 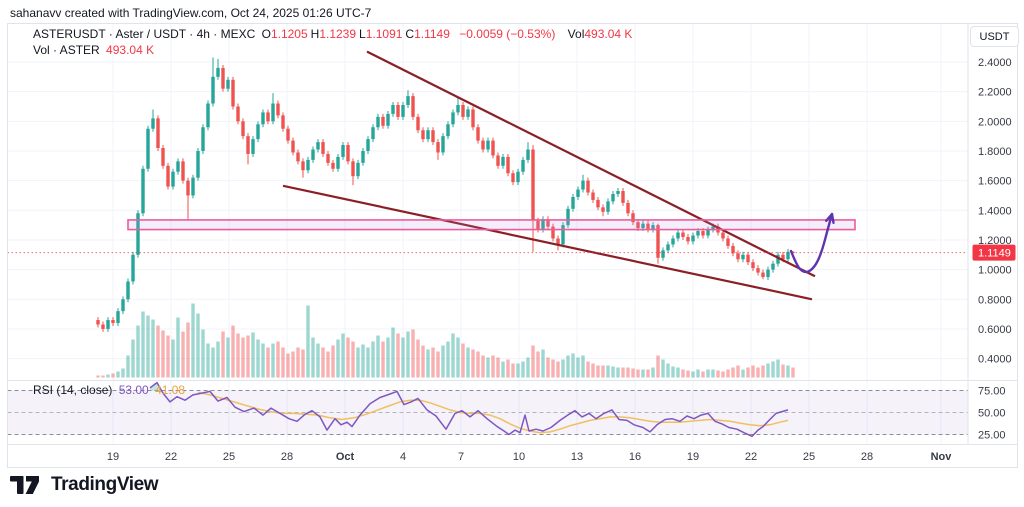 I want to click on ohlc-key: C, so click(x=410, y=34).